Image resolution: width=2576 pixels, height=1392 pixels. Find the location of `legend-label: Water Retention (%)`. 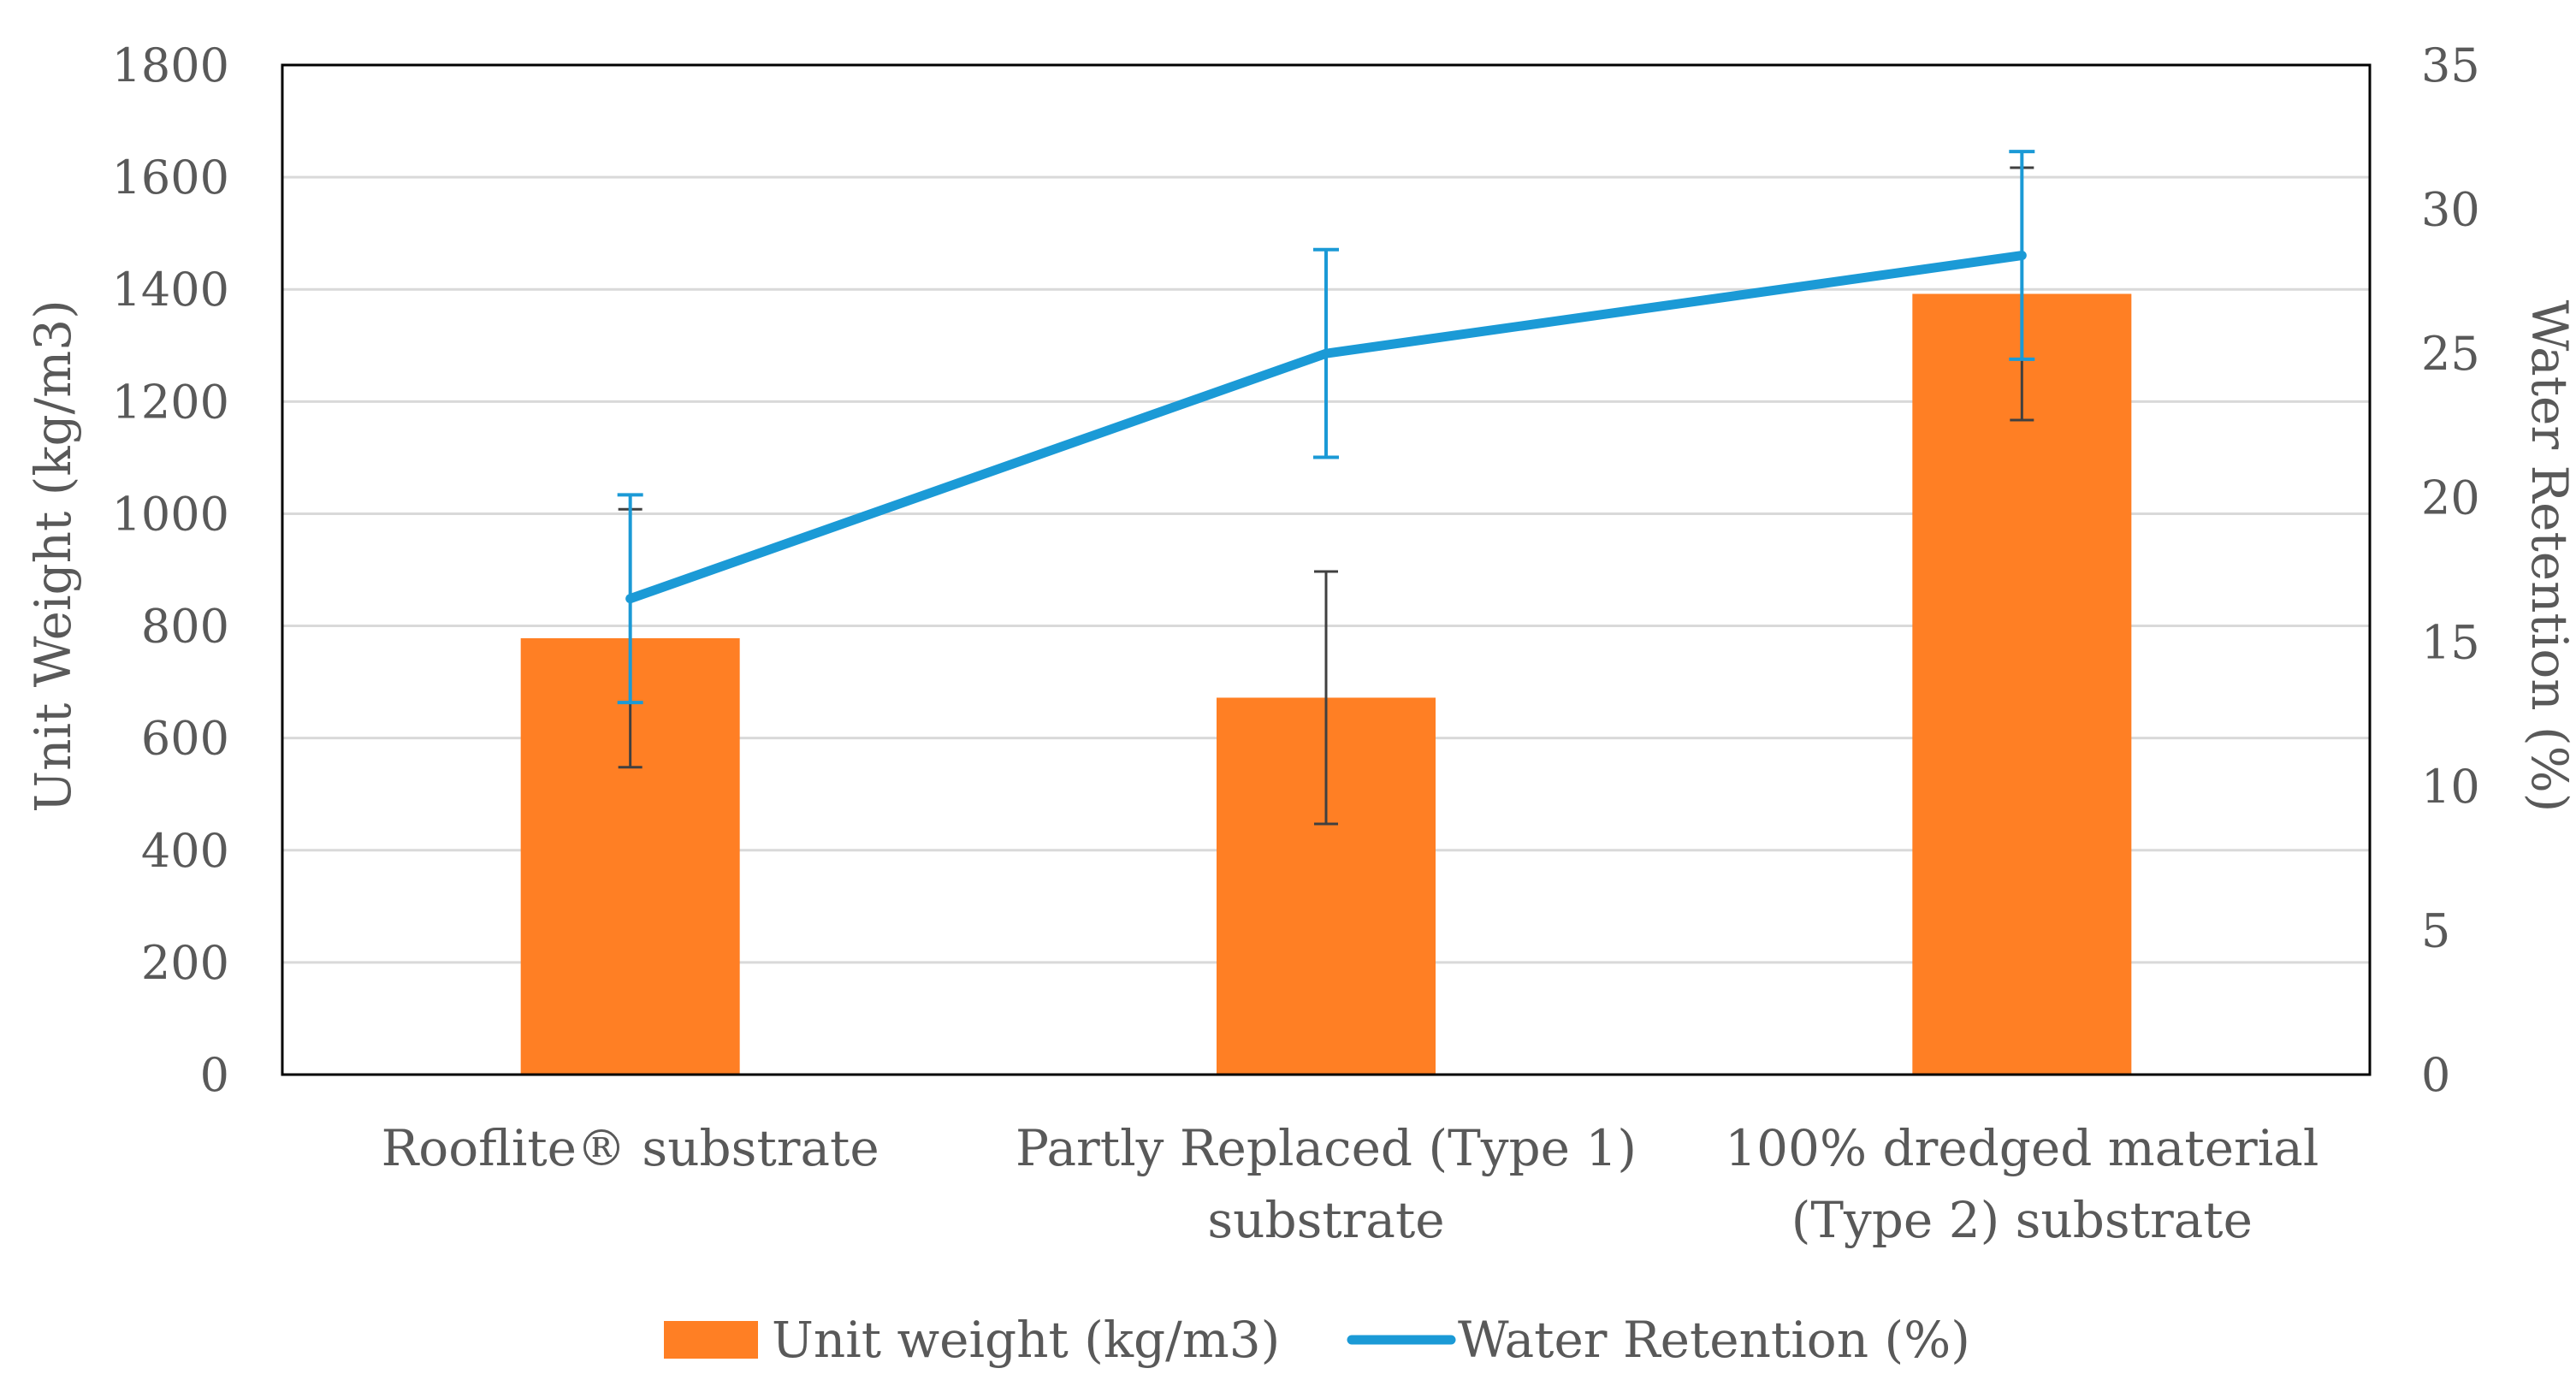

legend-label: Water Retention (%) is located at coordinates (1714, 1340).